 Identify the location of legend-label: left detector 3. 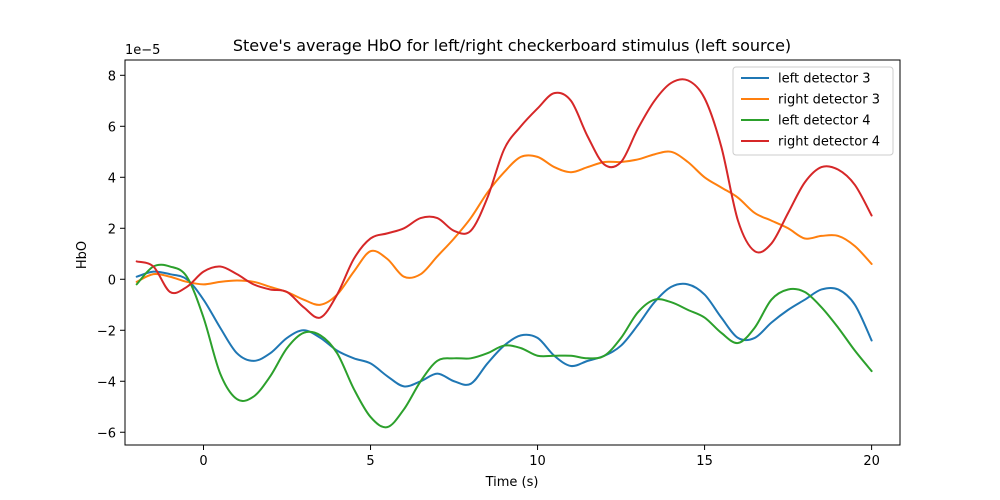
(824, 79).